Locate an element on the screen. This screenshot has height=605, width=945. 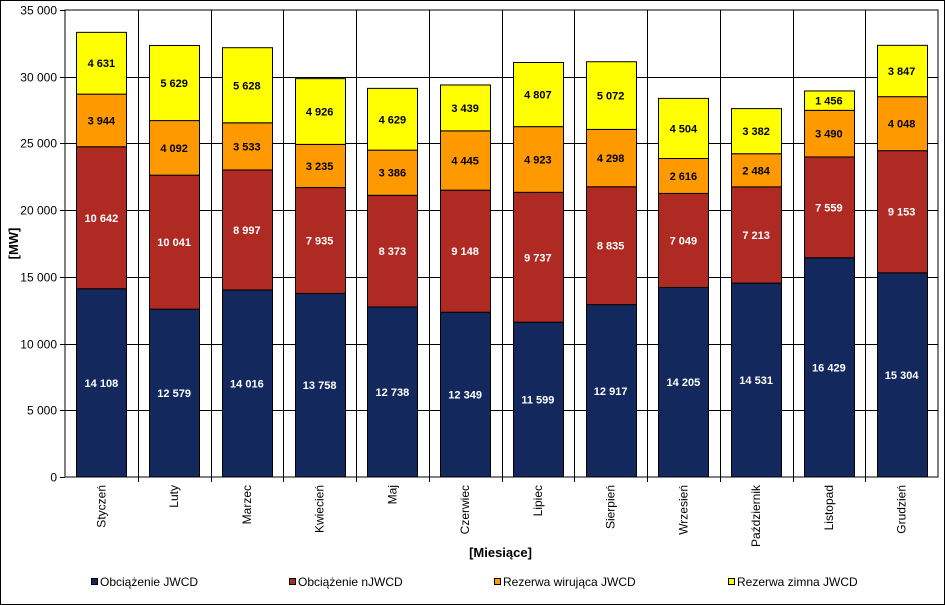
y-axis-title: [MW] is located at coordinates (13, 244).